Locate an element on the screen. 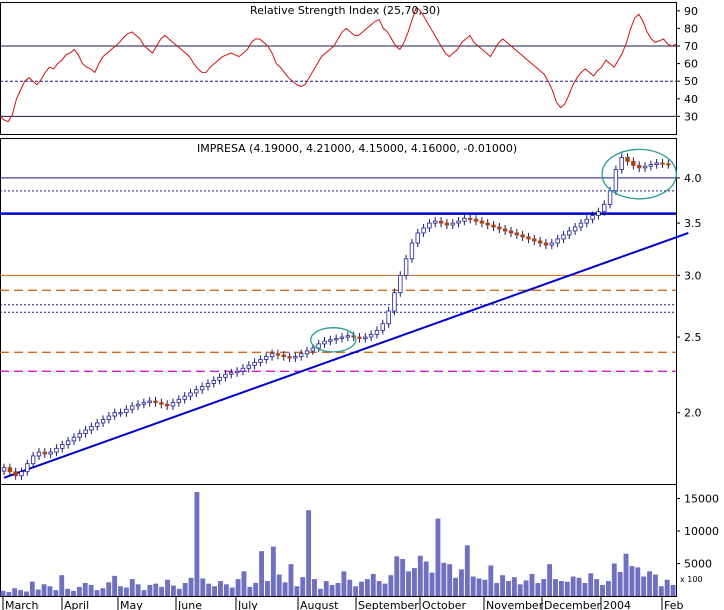  rsi-tick-label: 50 is located at coordinates (691, 81).